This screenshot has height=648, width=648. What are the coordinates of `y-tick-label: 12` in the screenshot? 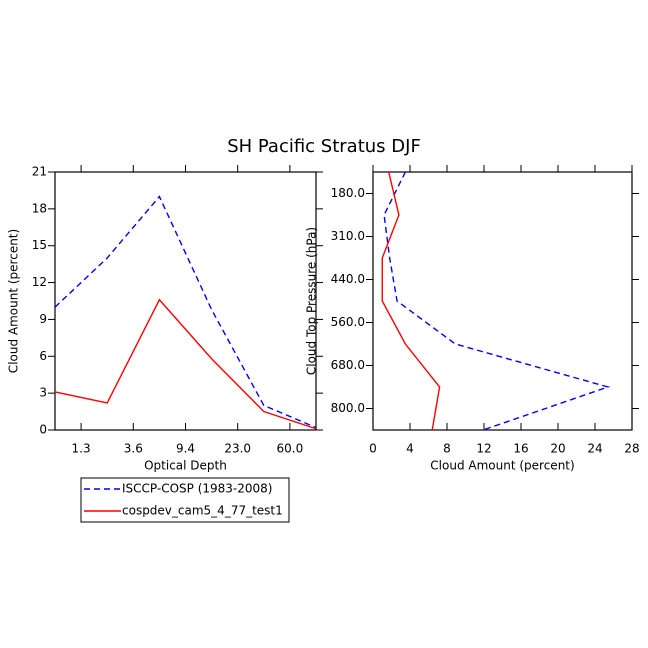 It's located at (39, 282).